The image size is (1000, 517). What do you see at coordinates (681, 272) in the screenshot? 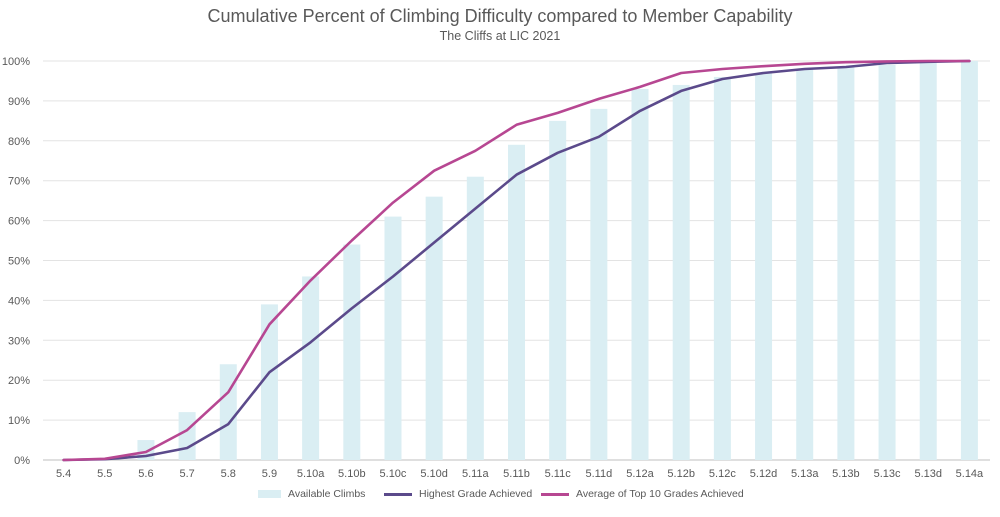
I see `bar-available-climbs-5-12b` at bounding box center [681, 272].